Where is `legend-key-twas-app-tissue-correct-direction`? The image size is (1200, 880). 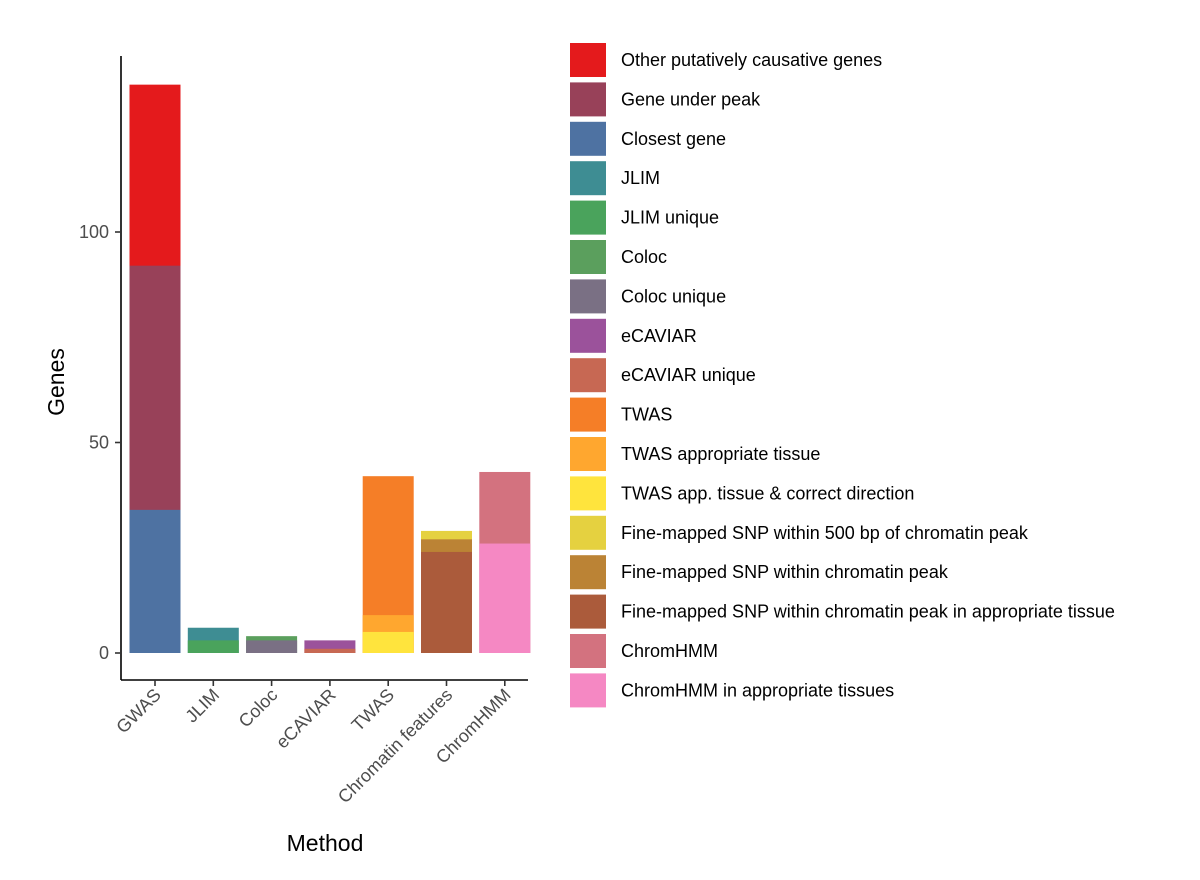 legend-key-twas-app-tissue-correct-direction is located at coordinates (588, 493).